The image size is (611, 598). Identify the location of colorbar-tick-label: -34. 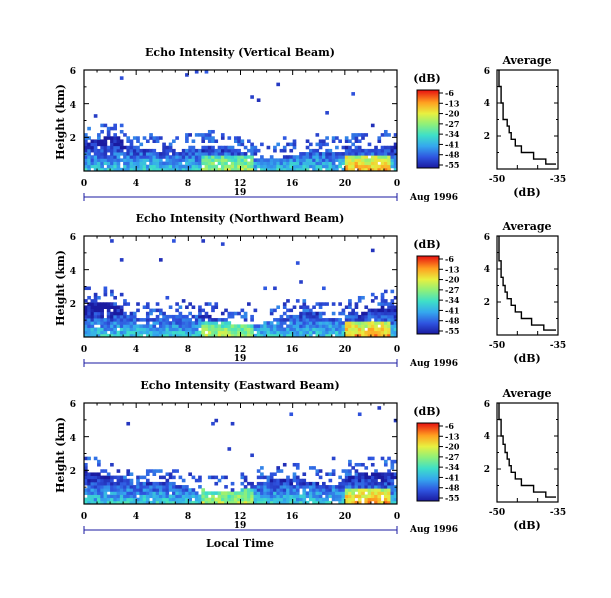
(452, 467).